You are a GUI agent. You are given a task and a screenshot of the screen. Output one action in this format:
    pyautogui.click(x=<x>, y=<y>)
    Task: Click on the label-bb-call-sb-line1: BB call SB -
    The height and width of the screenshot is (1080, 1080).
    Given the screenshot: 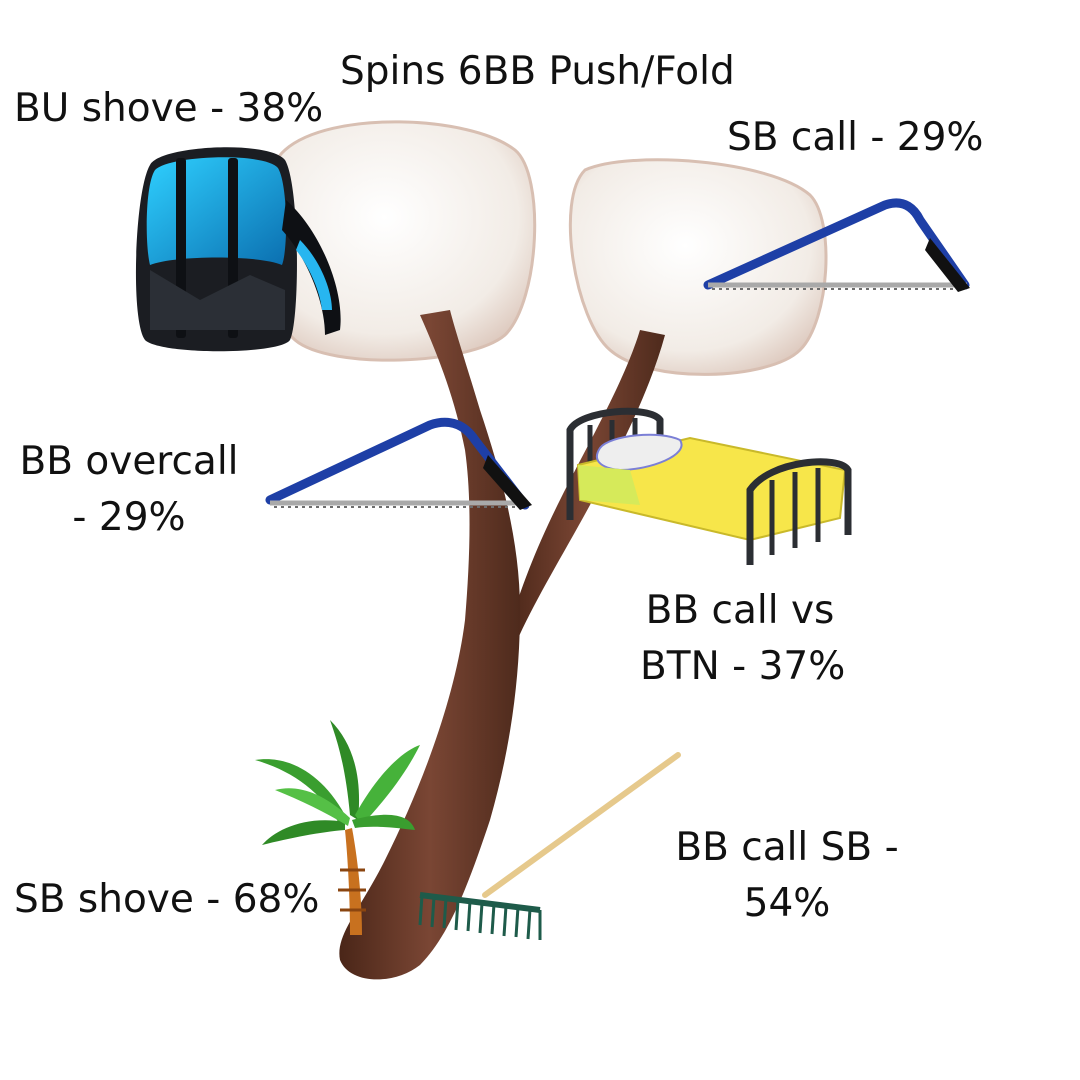 What is the action you would take?
    pyautogui.click(x=787, y=847)
    